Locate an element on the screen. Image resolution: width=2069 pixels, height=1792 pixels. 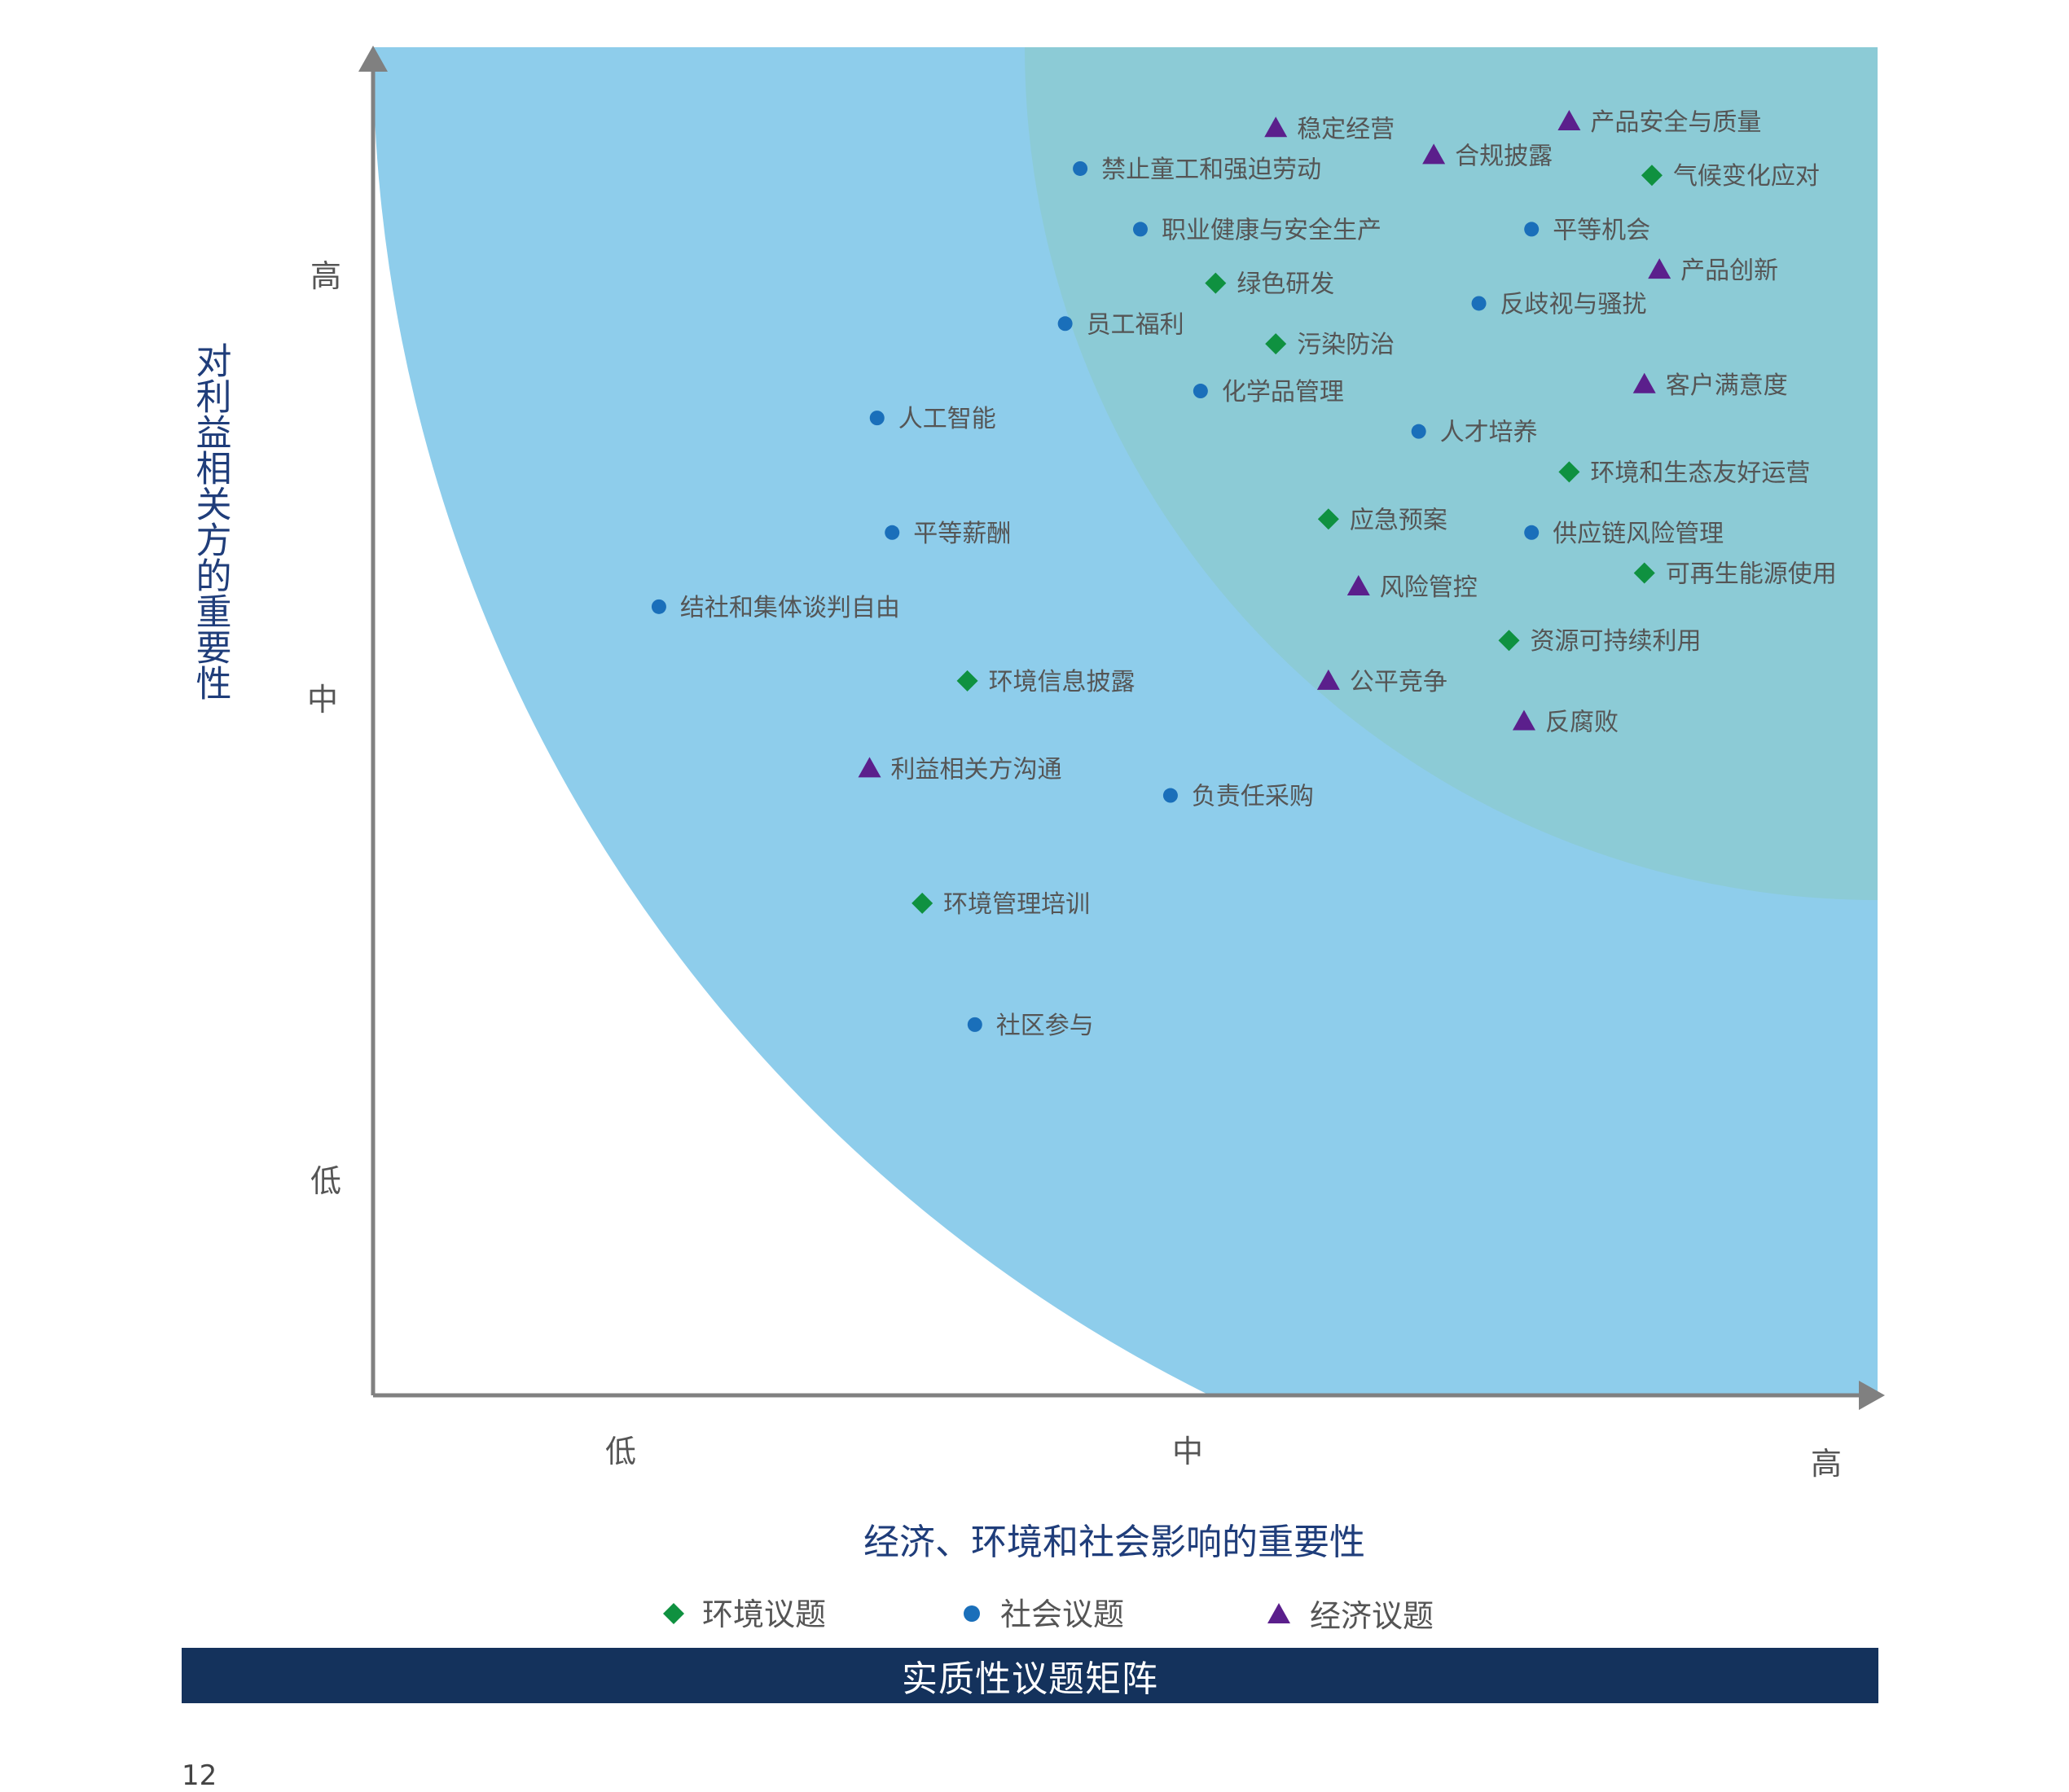
data-point: 公平竞争 is located at coordinates (1382, 682).